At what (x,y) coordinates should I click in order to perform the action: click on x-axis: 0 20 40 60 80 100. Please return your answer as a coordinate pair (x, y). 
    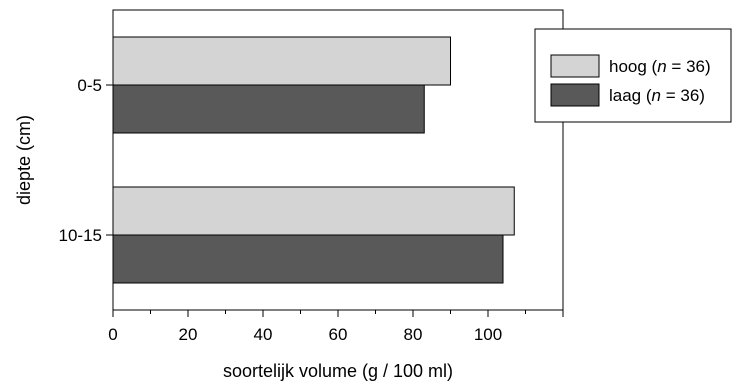
    Looking at the image, I should click on (336, 327).